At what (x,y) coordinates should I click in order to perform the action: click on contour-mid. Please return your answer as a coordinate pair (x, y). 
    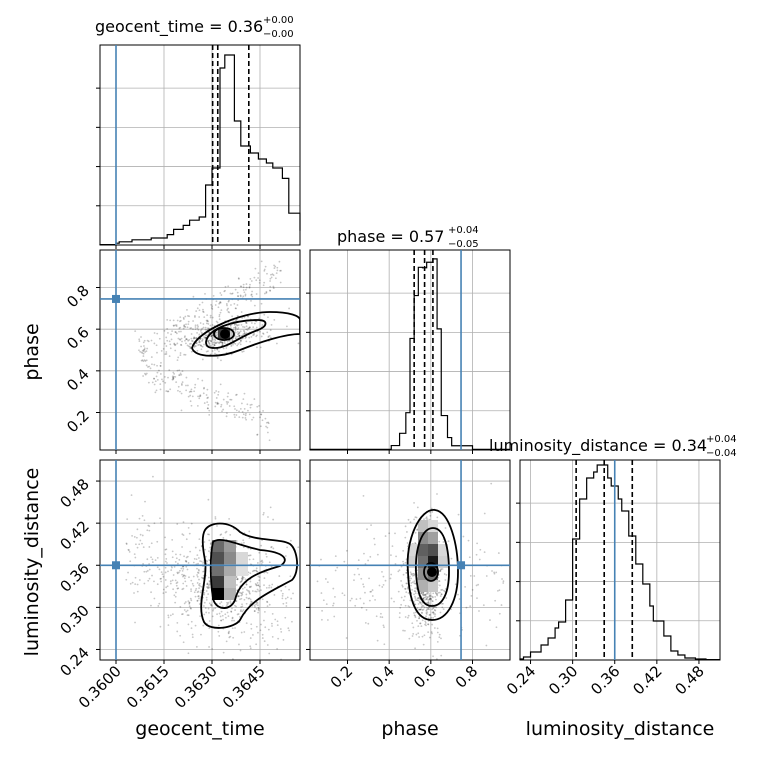
    Looking at the image, I should click on (432, 567).